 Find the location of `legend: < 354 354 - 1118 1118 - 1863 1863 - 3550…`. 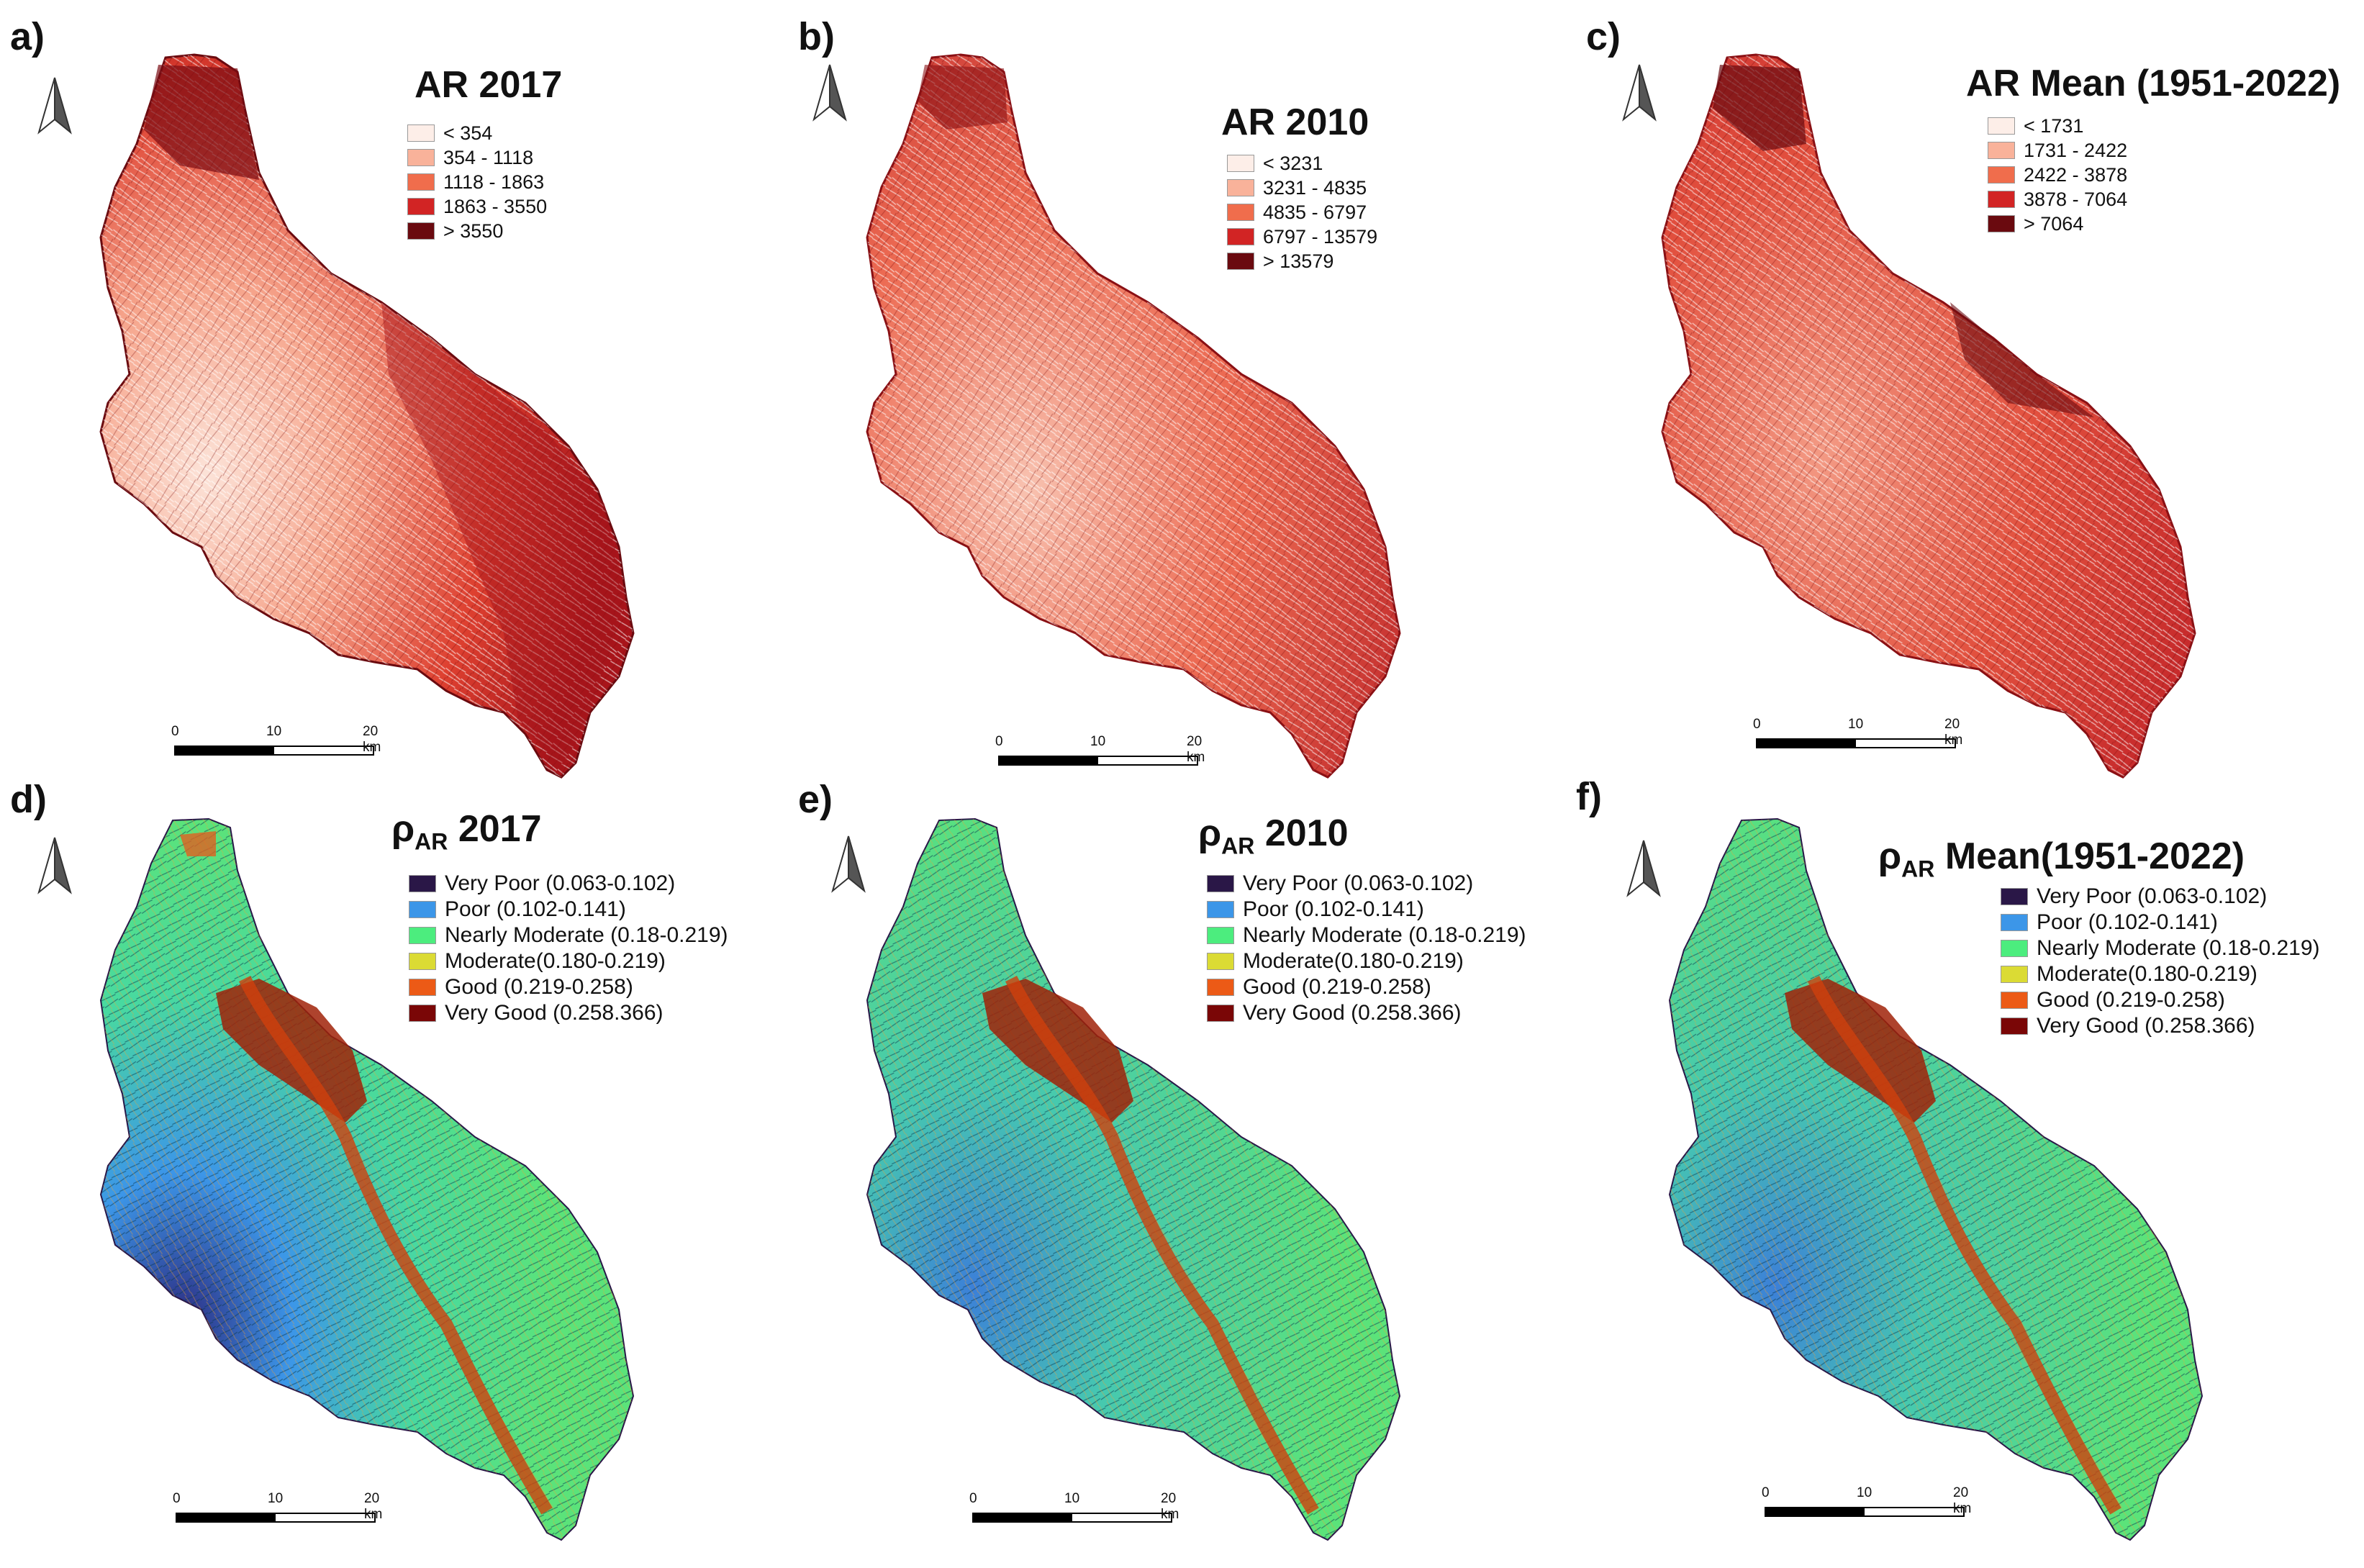

legend: < 354 354 - 1118 1118 - 1863 1863 - 3550… is located at coordinates (477, 182).